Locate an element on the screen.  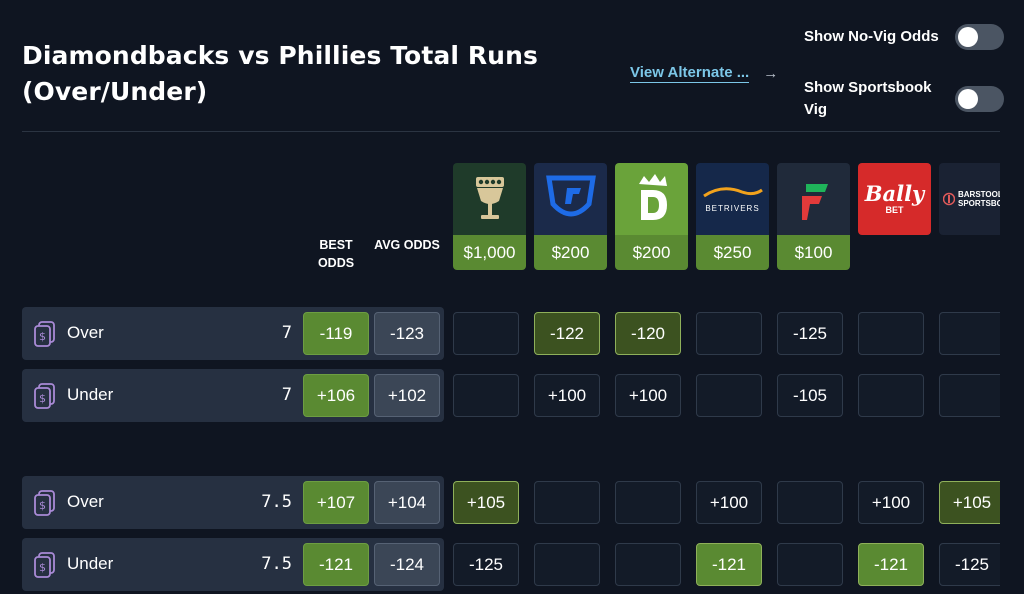
best-odds-cell: -119 is located at coordinates (336, 333).